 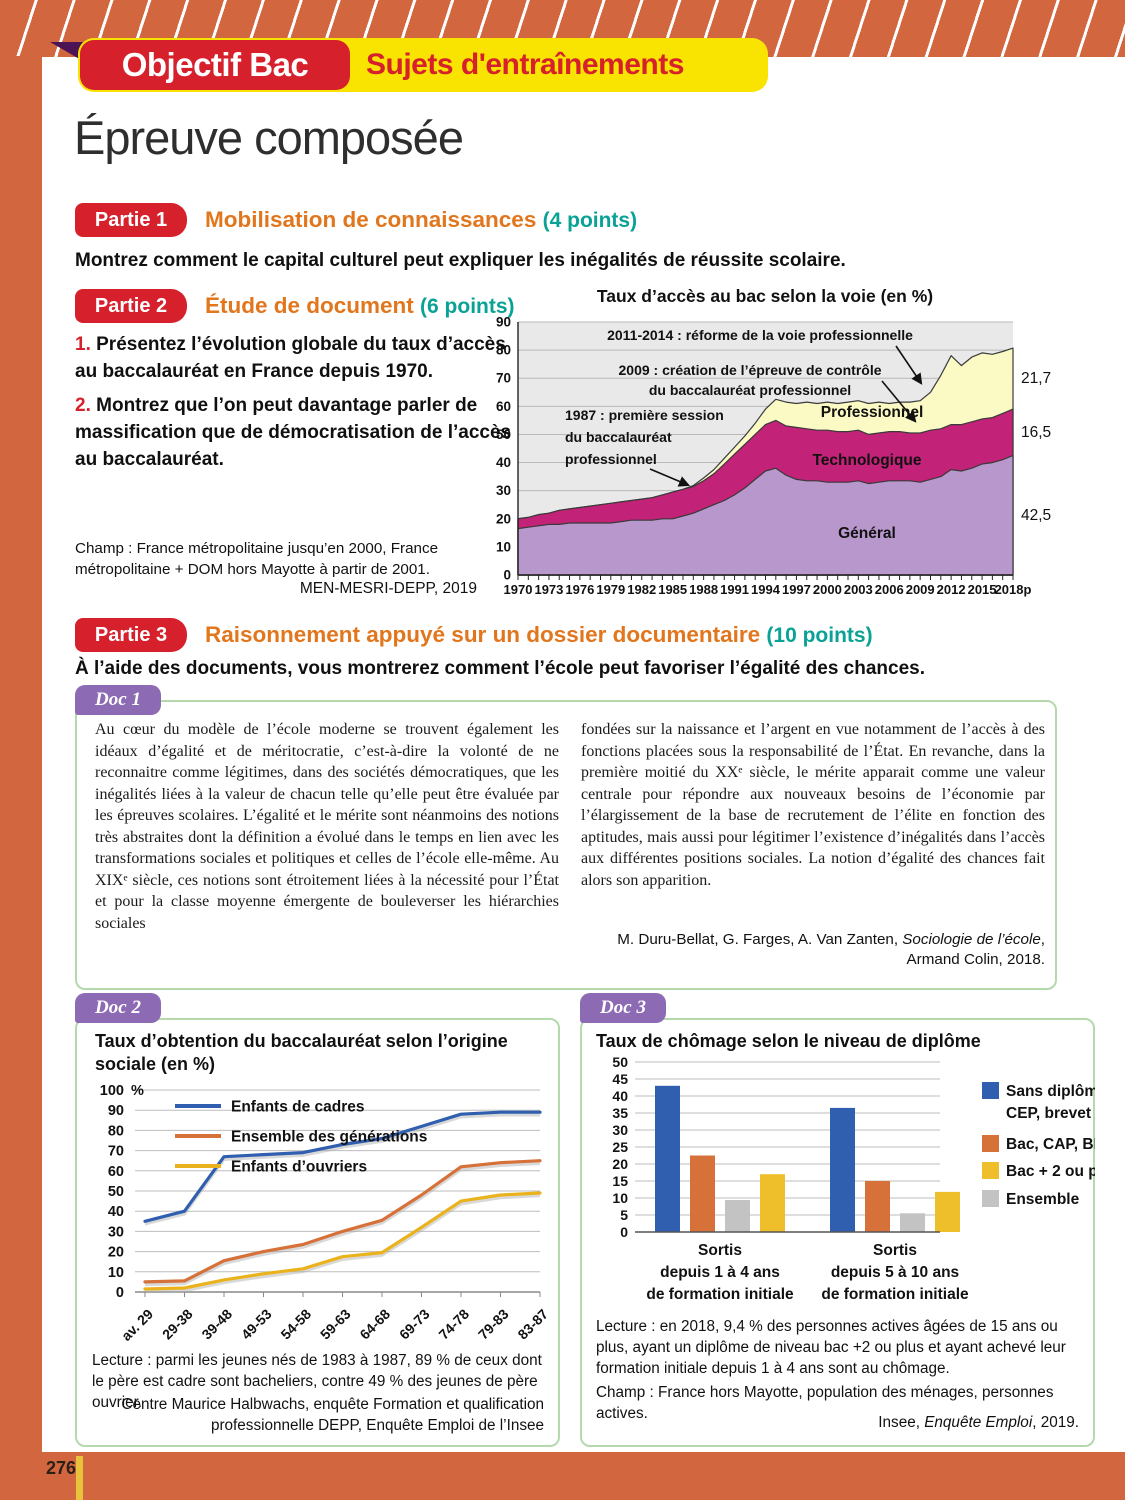 I want to click on svg-text: 1970, so click(x=518, y=589).